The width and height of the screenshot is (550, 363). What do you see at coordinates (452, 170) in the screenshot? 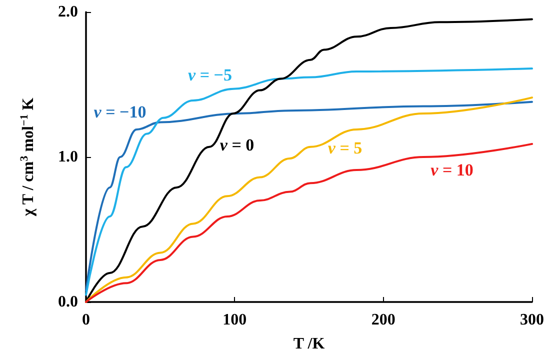
I see `series-label: v = 10` at bounding box center [452, 170].